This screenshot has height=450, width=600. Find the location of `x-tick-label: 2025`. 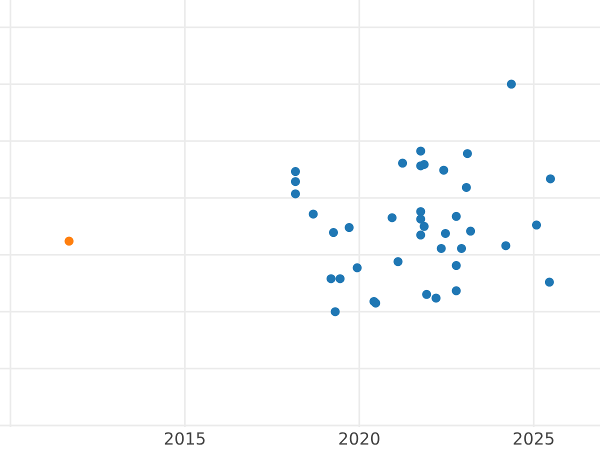

x-tick-label: 2025 is located at coordinates (534, 438).